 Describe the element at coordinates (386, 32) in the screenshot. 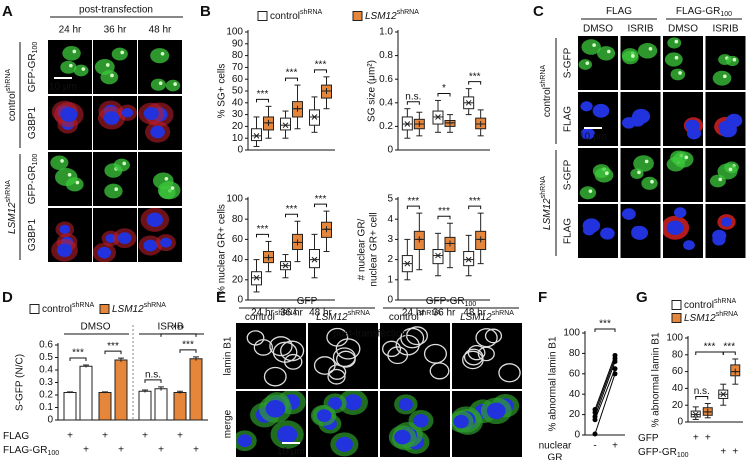

I see `y-tick-label: 1.0` at that location.